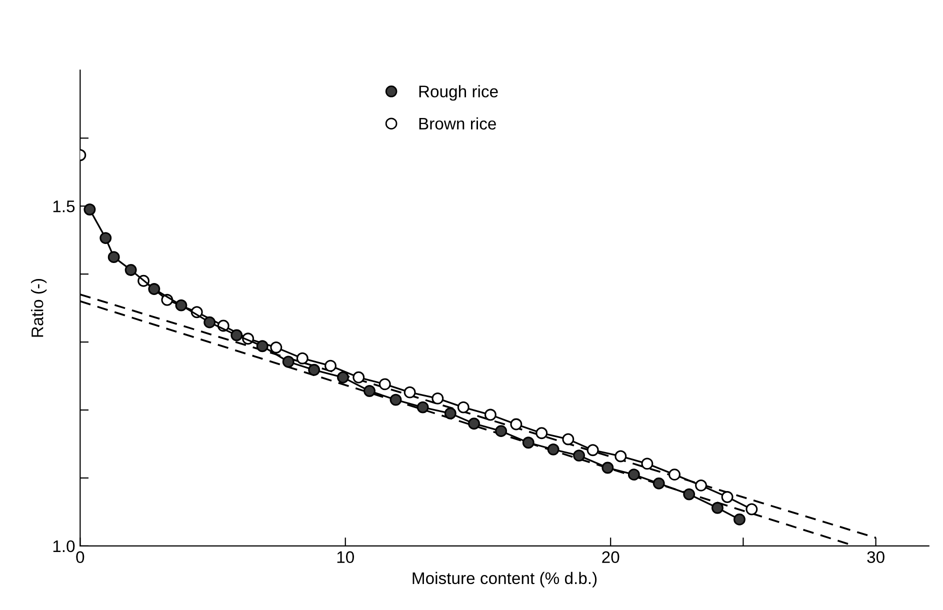  I want to click on y-axis-title: Ratio (-), so click(39, 307).